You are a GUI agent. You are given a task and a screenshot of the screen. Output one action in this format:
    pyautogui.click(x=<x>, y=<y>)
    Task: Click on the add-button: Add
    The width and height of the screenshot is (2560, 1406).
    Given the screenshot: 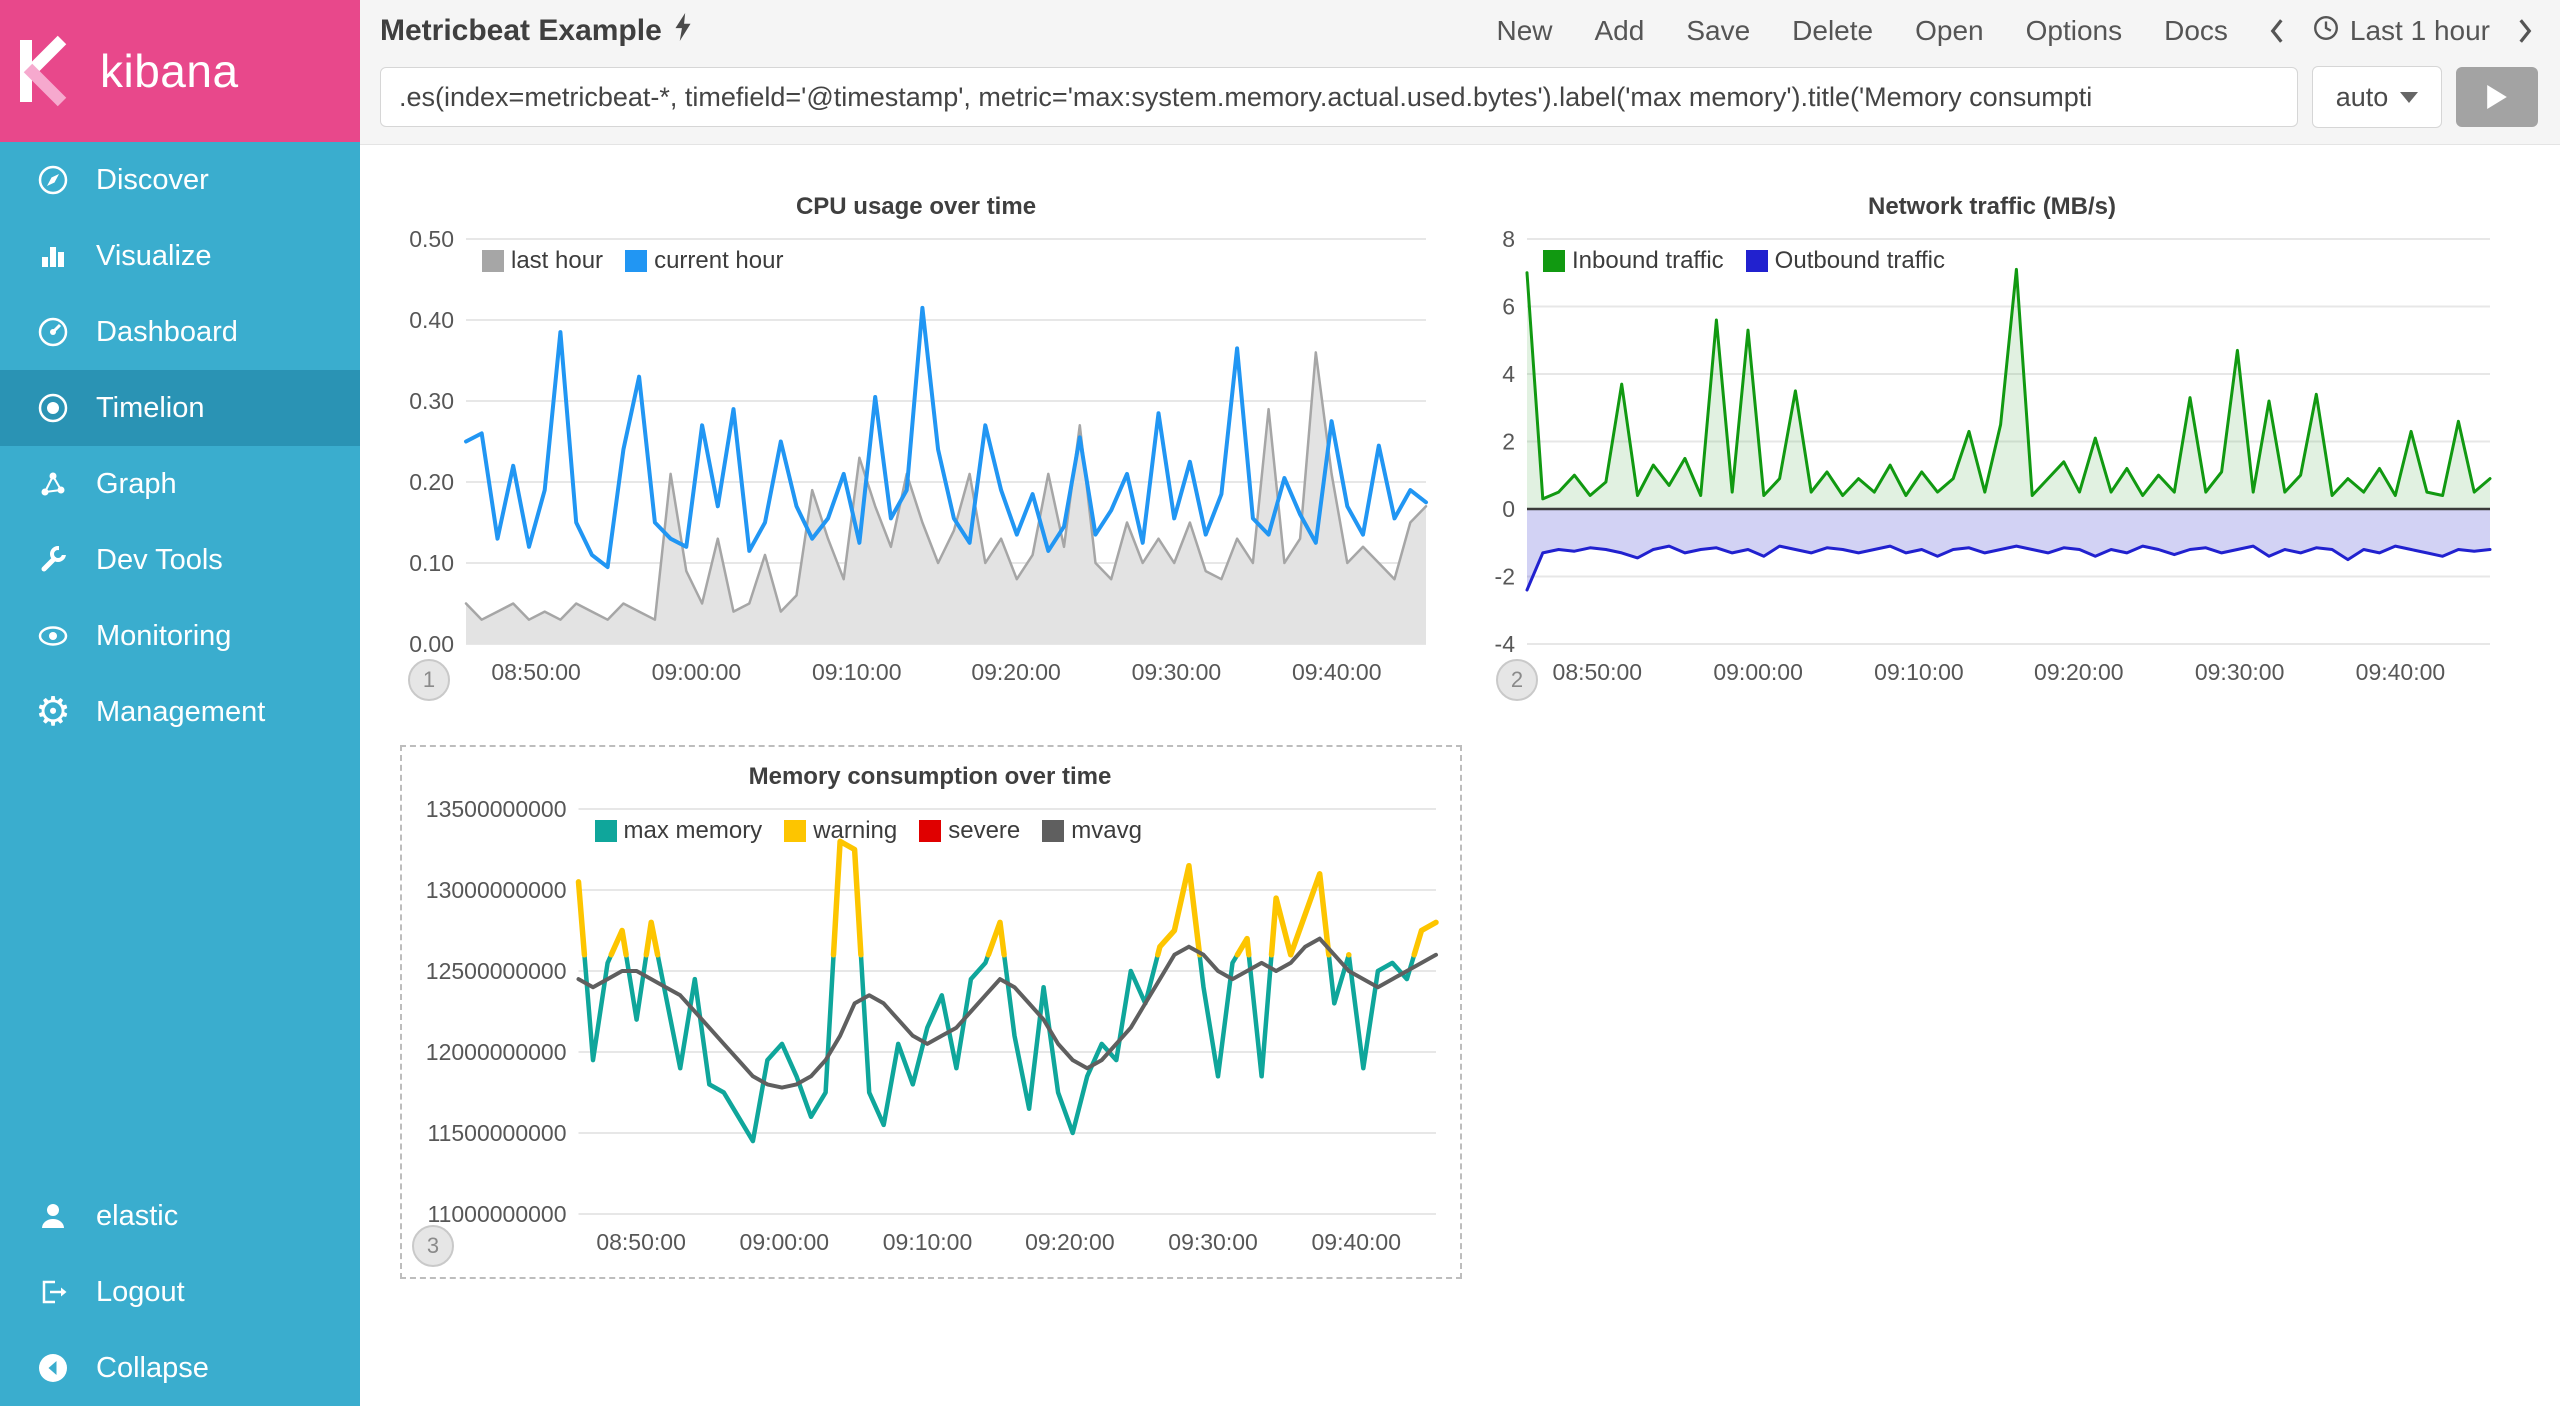 What is the action you would take?
    pyautogui.click(x=1619, y=30)
    